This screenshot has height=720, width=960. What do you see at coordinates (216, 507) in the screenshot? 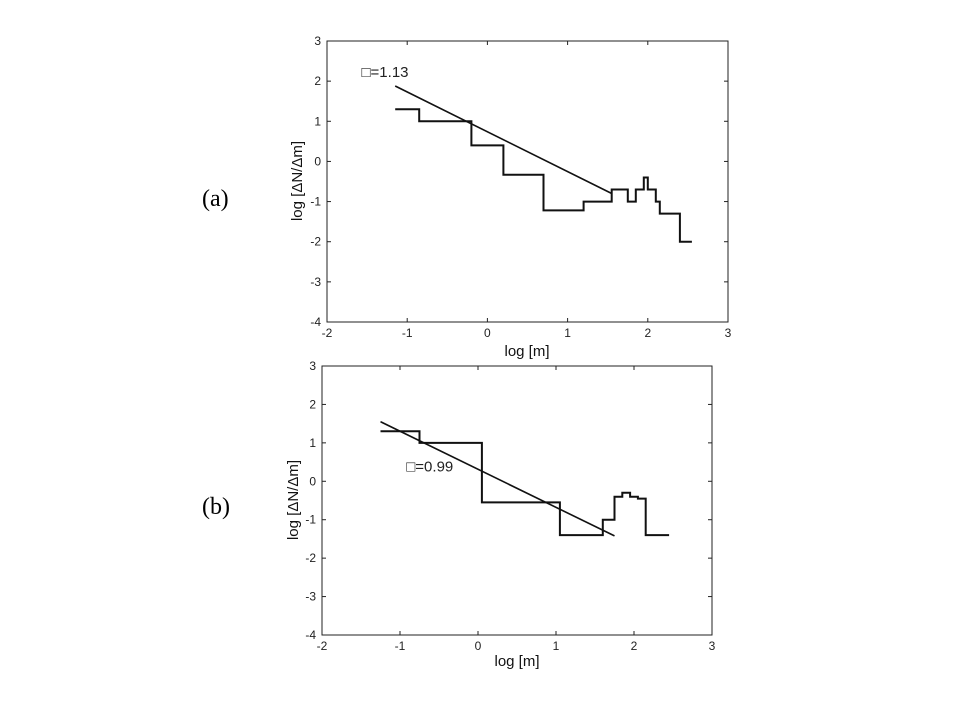
I see `panel-label: (b)` at bounding box center [216, 507].